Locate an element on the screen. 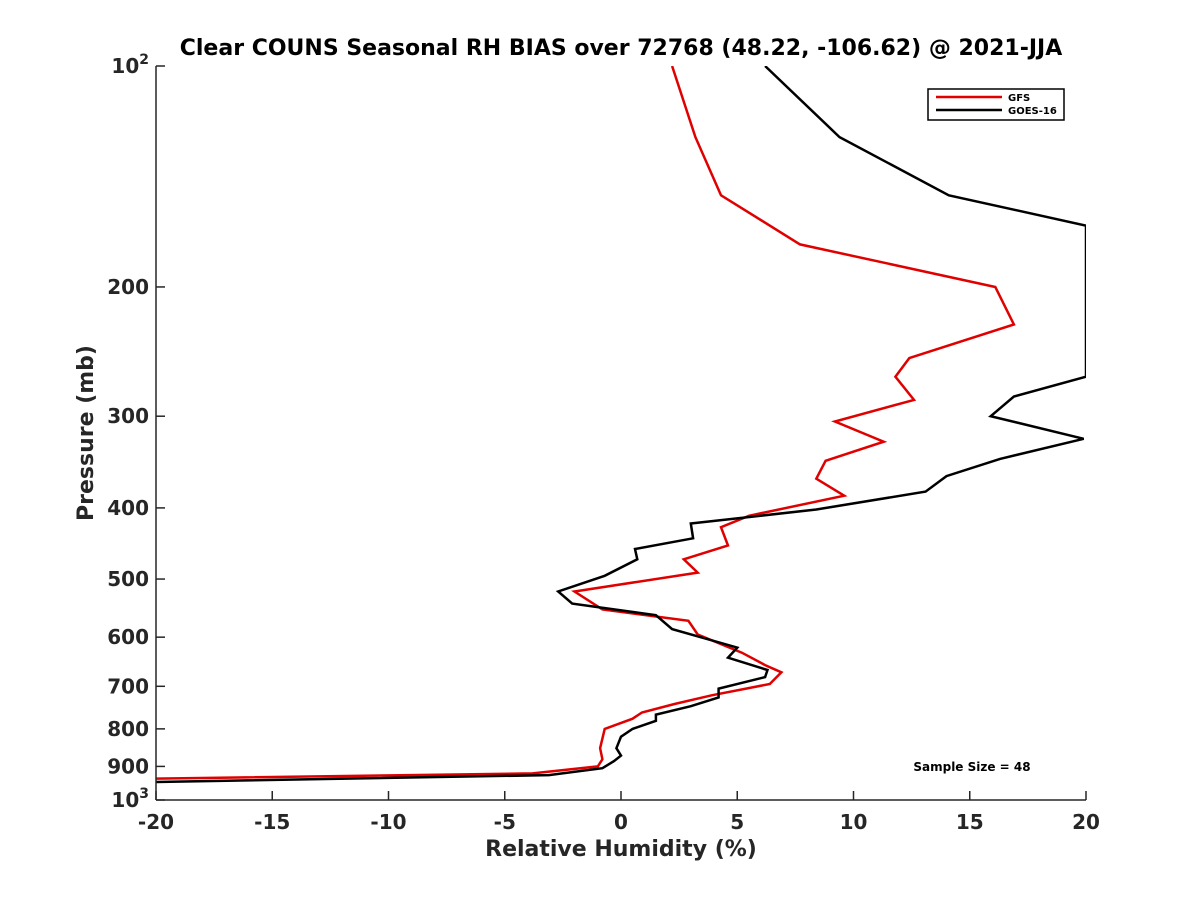 This screenshot has height=900, width=1200. x-tick-label: 5 is located at coordinates (737, 822).